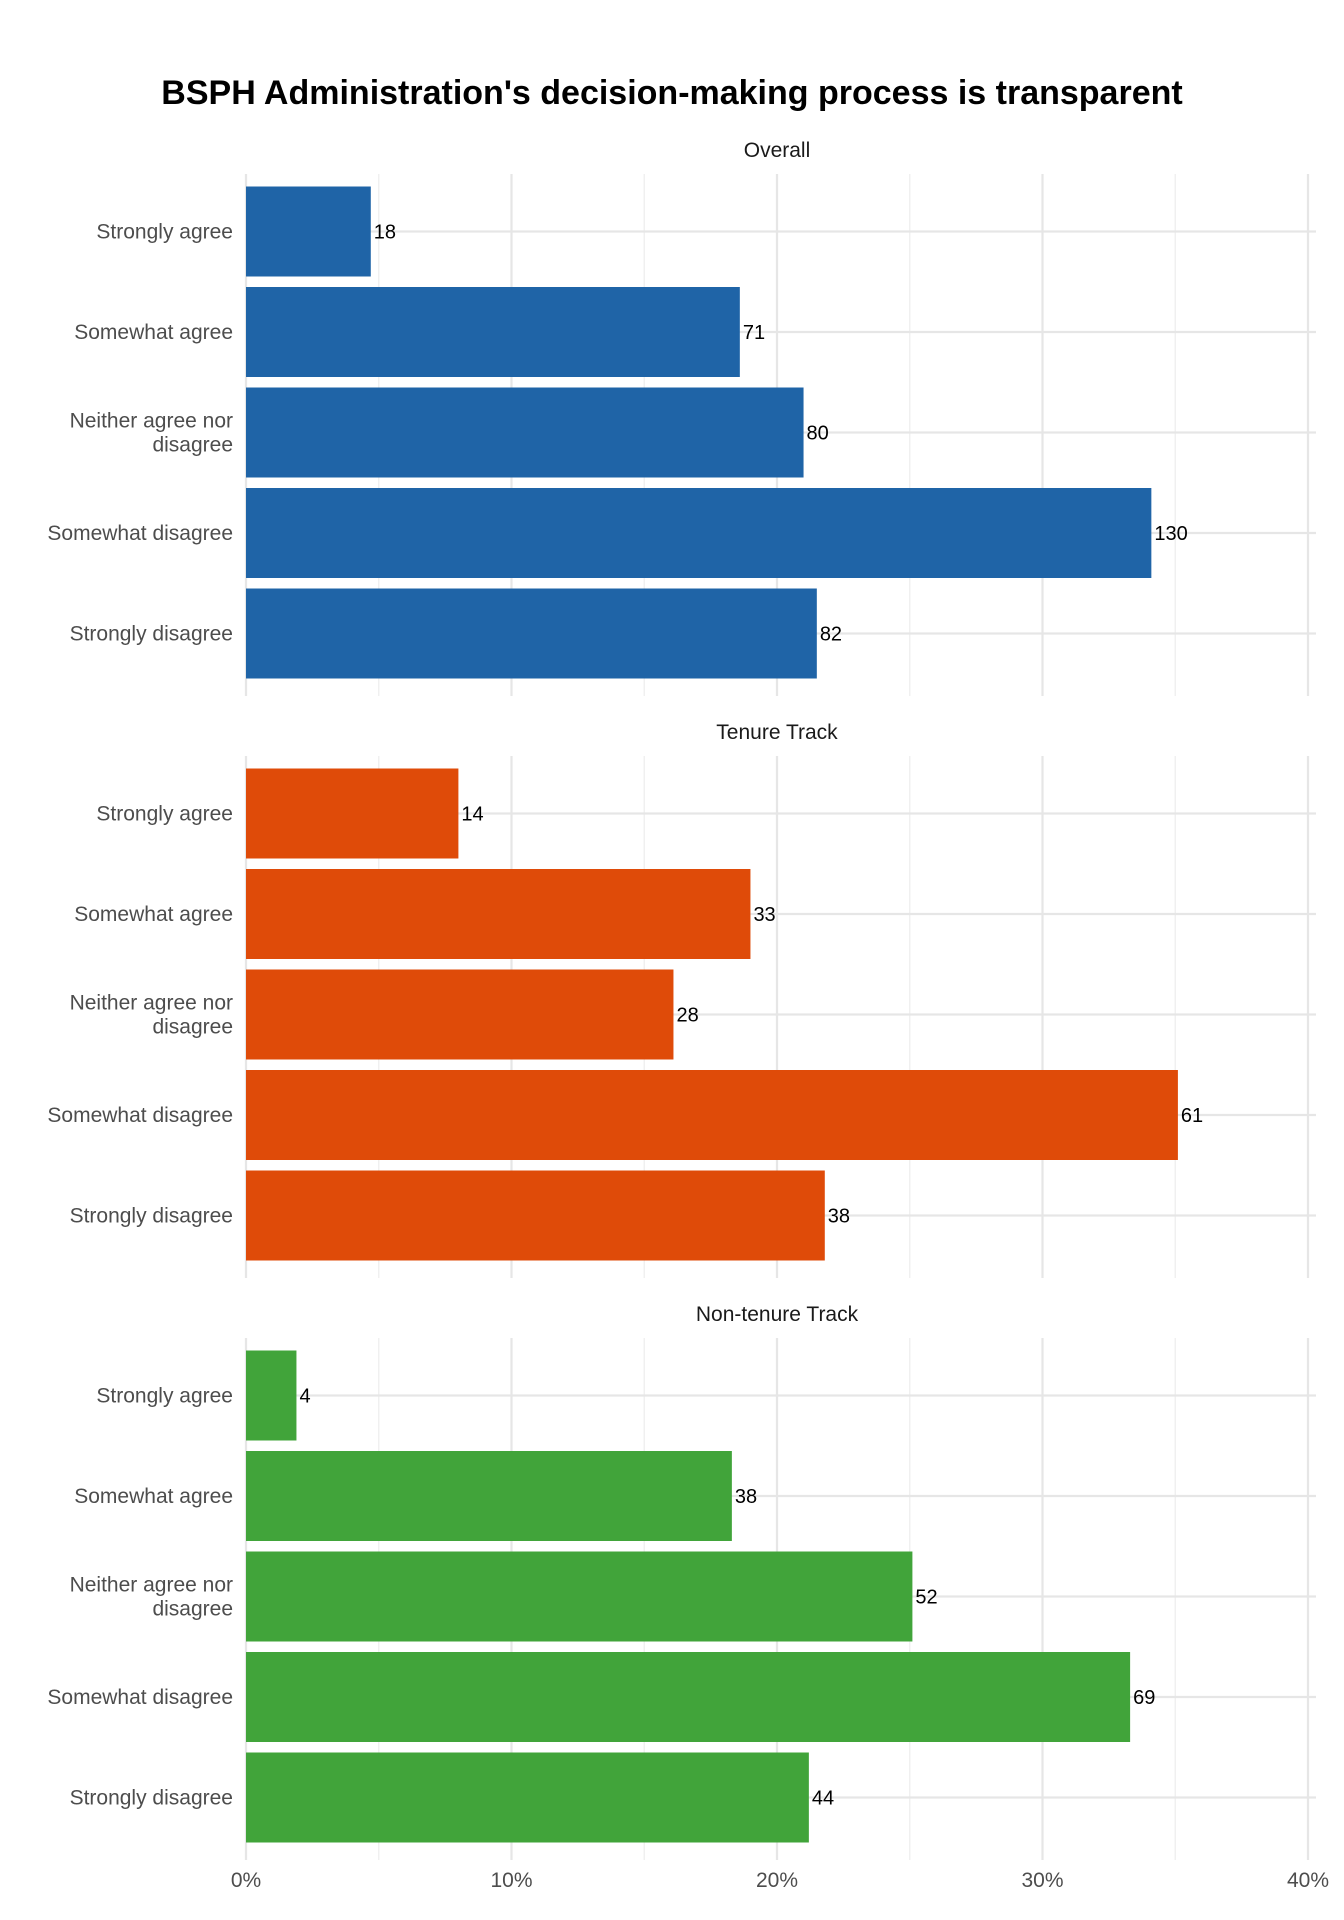 The width and height of the screenshot is (1344, 1920). Describe the element at coordinates (511, 1880) in the screenshot. I see `x-tick-label: 10%` at that location.